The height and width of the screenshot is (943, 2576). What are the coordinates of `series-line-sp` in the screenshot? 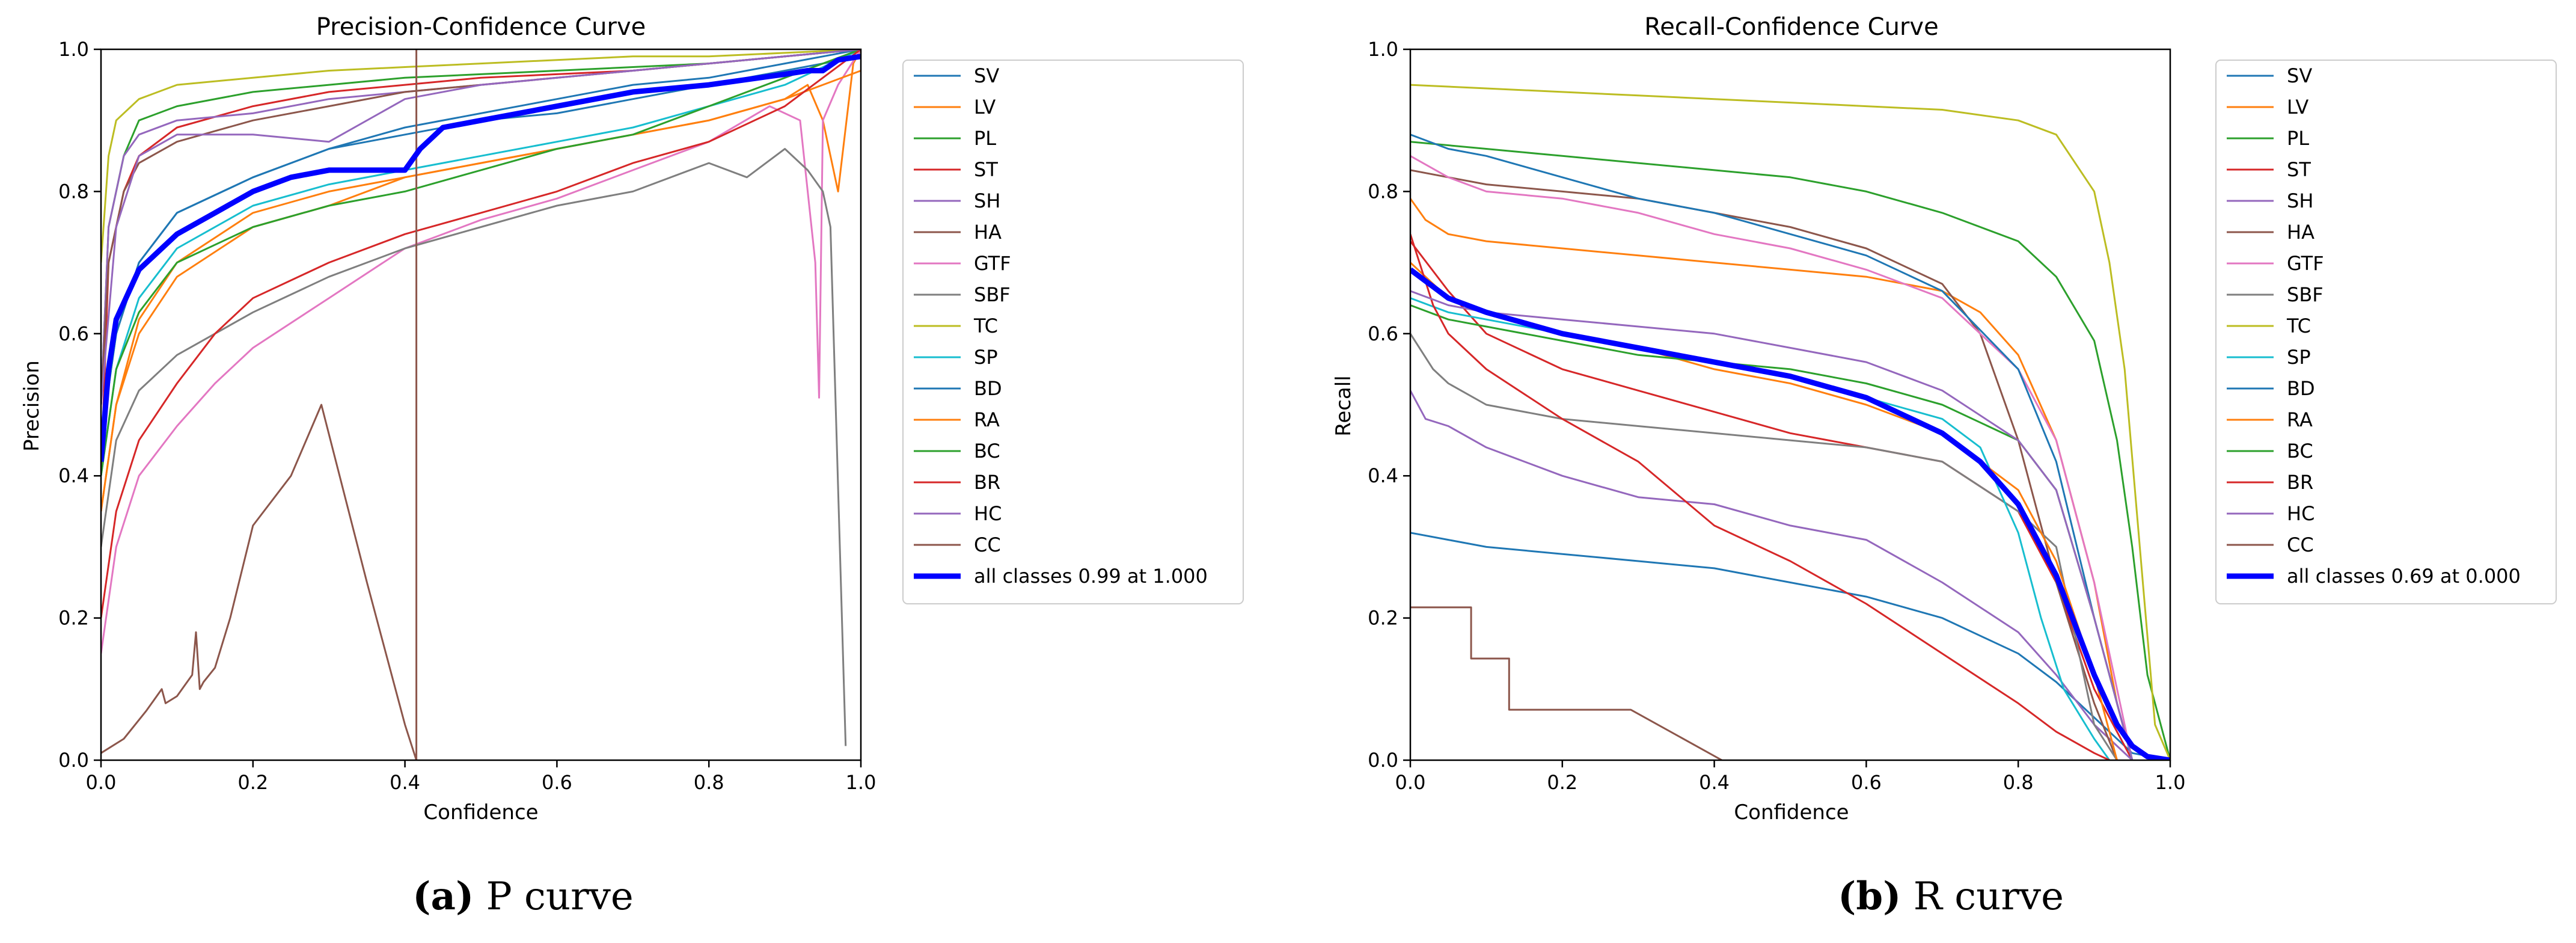 It's located at (1760, 528).